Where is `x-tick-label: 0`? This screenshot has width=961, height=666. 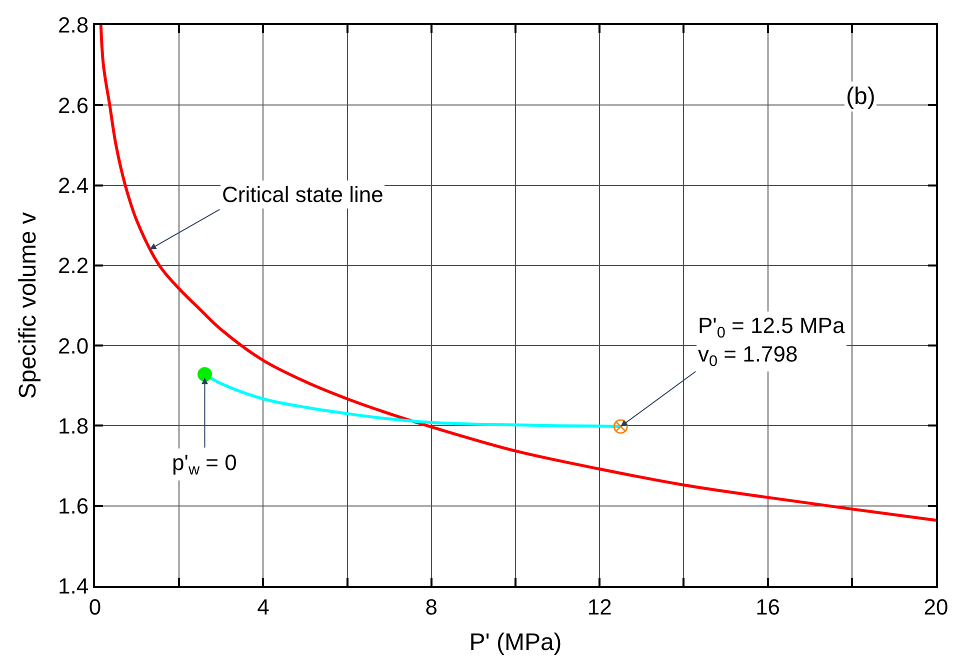
x-tick-label: 0 is located at coordinates (95, 607).